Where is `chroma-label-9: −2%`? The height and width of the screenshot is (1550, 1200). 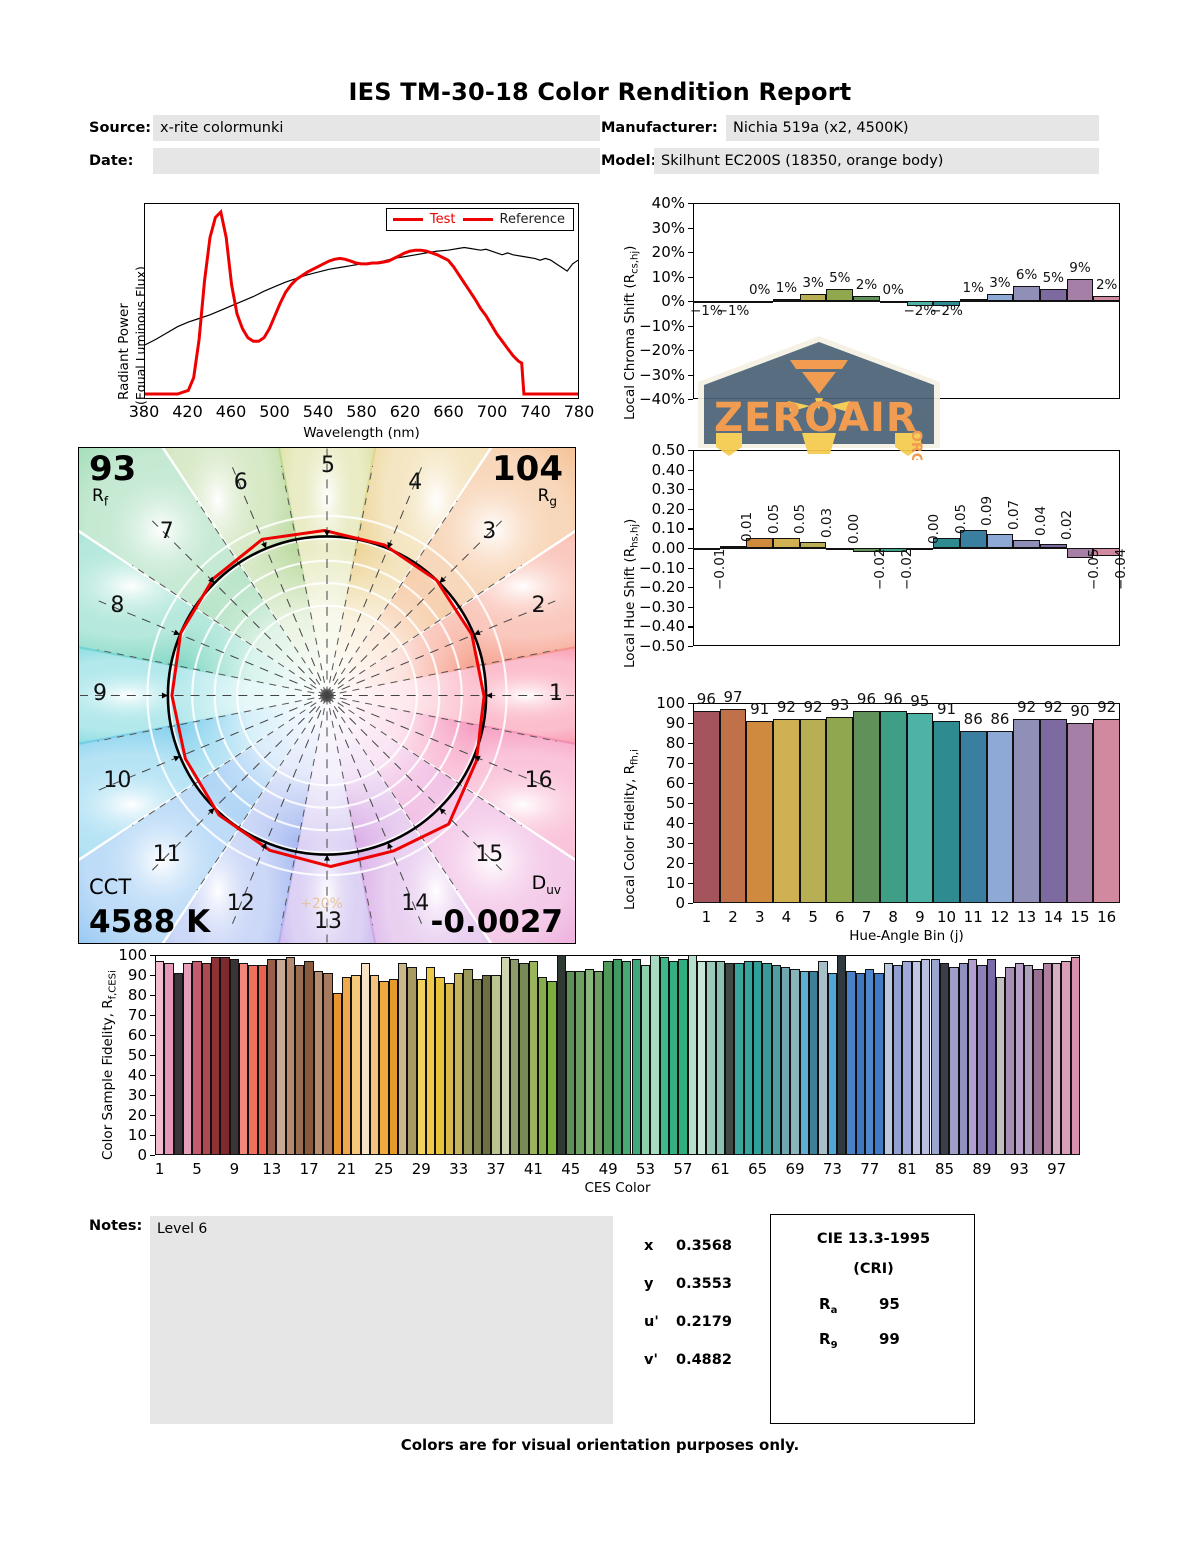
chroma-label-9: −2% is located at coordinates (920, 311).